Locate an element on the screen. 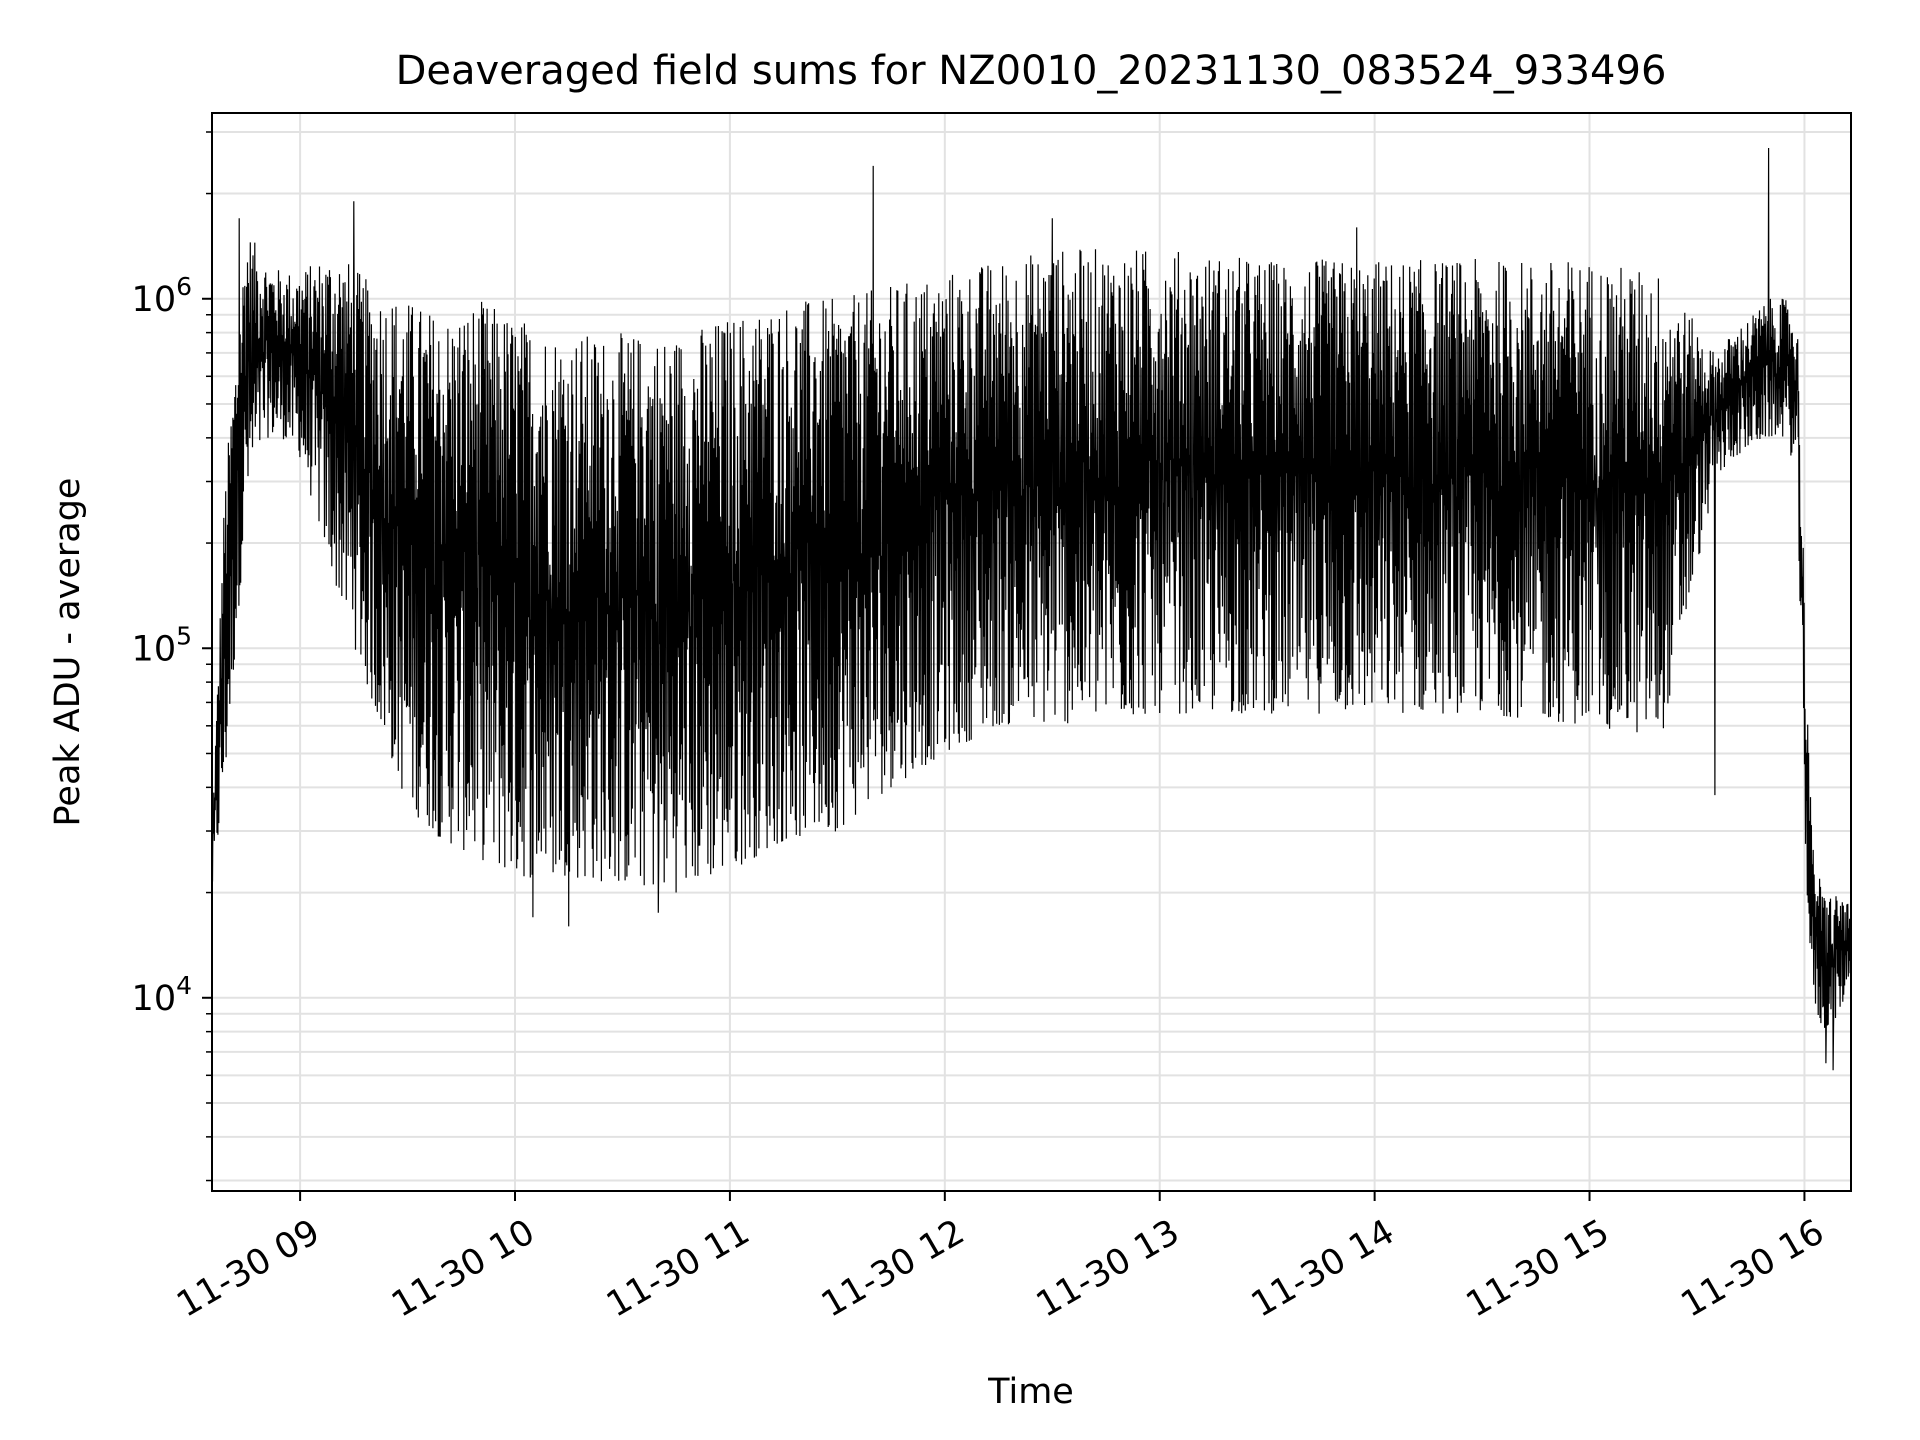 This screenshot has width=1920, height=1440. y-tick-label: 10⁶ is located at coordinates (162, 296).